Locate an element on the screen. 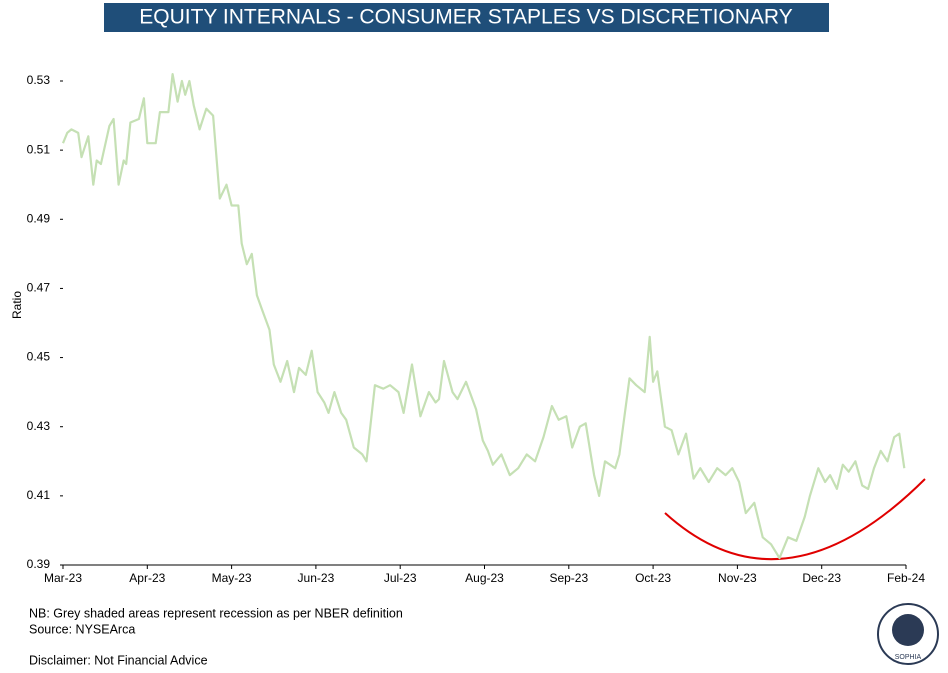  x-tick-label: Feb-24 is located at coordinates (906, 578).